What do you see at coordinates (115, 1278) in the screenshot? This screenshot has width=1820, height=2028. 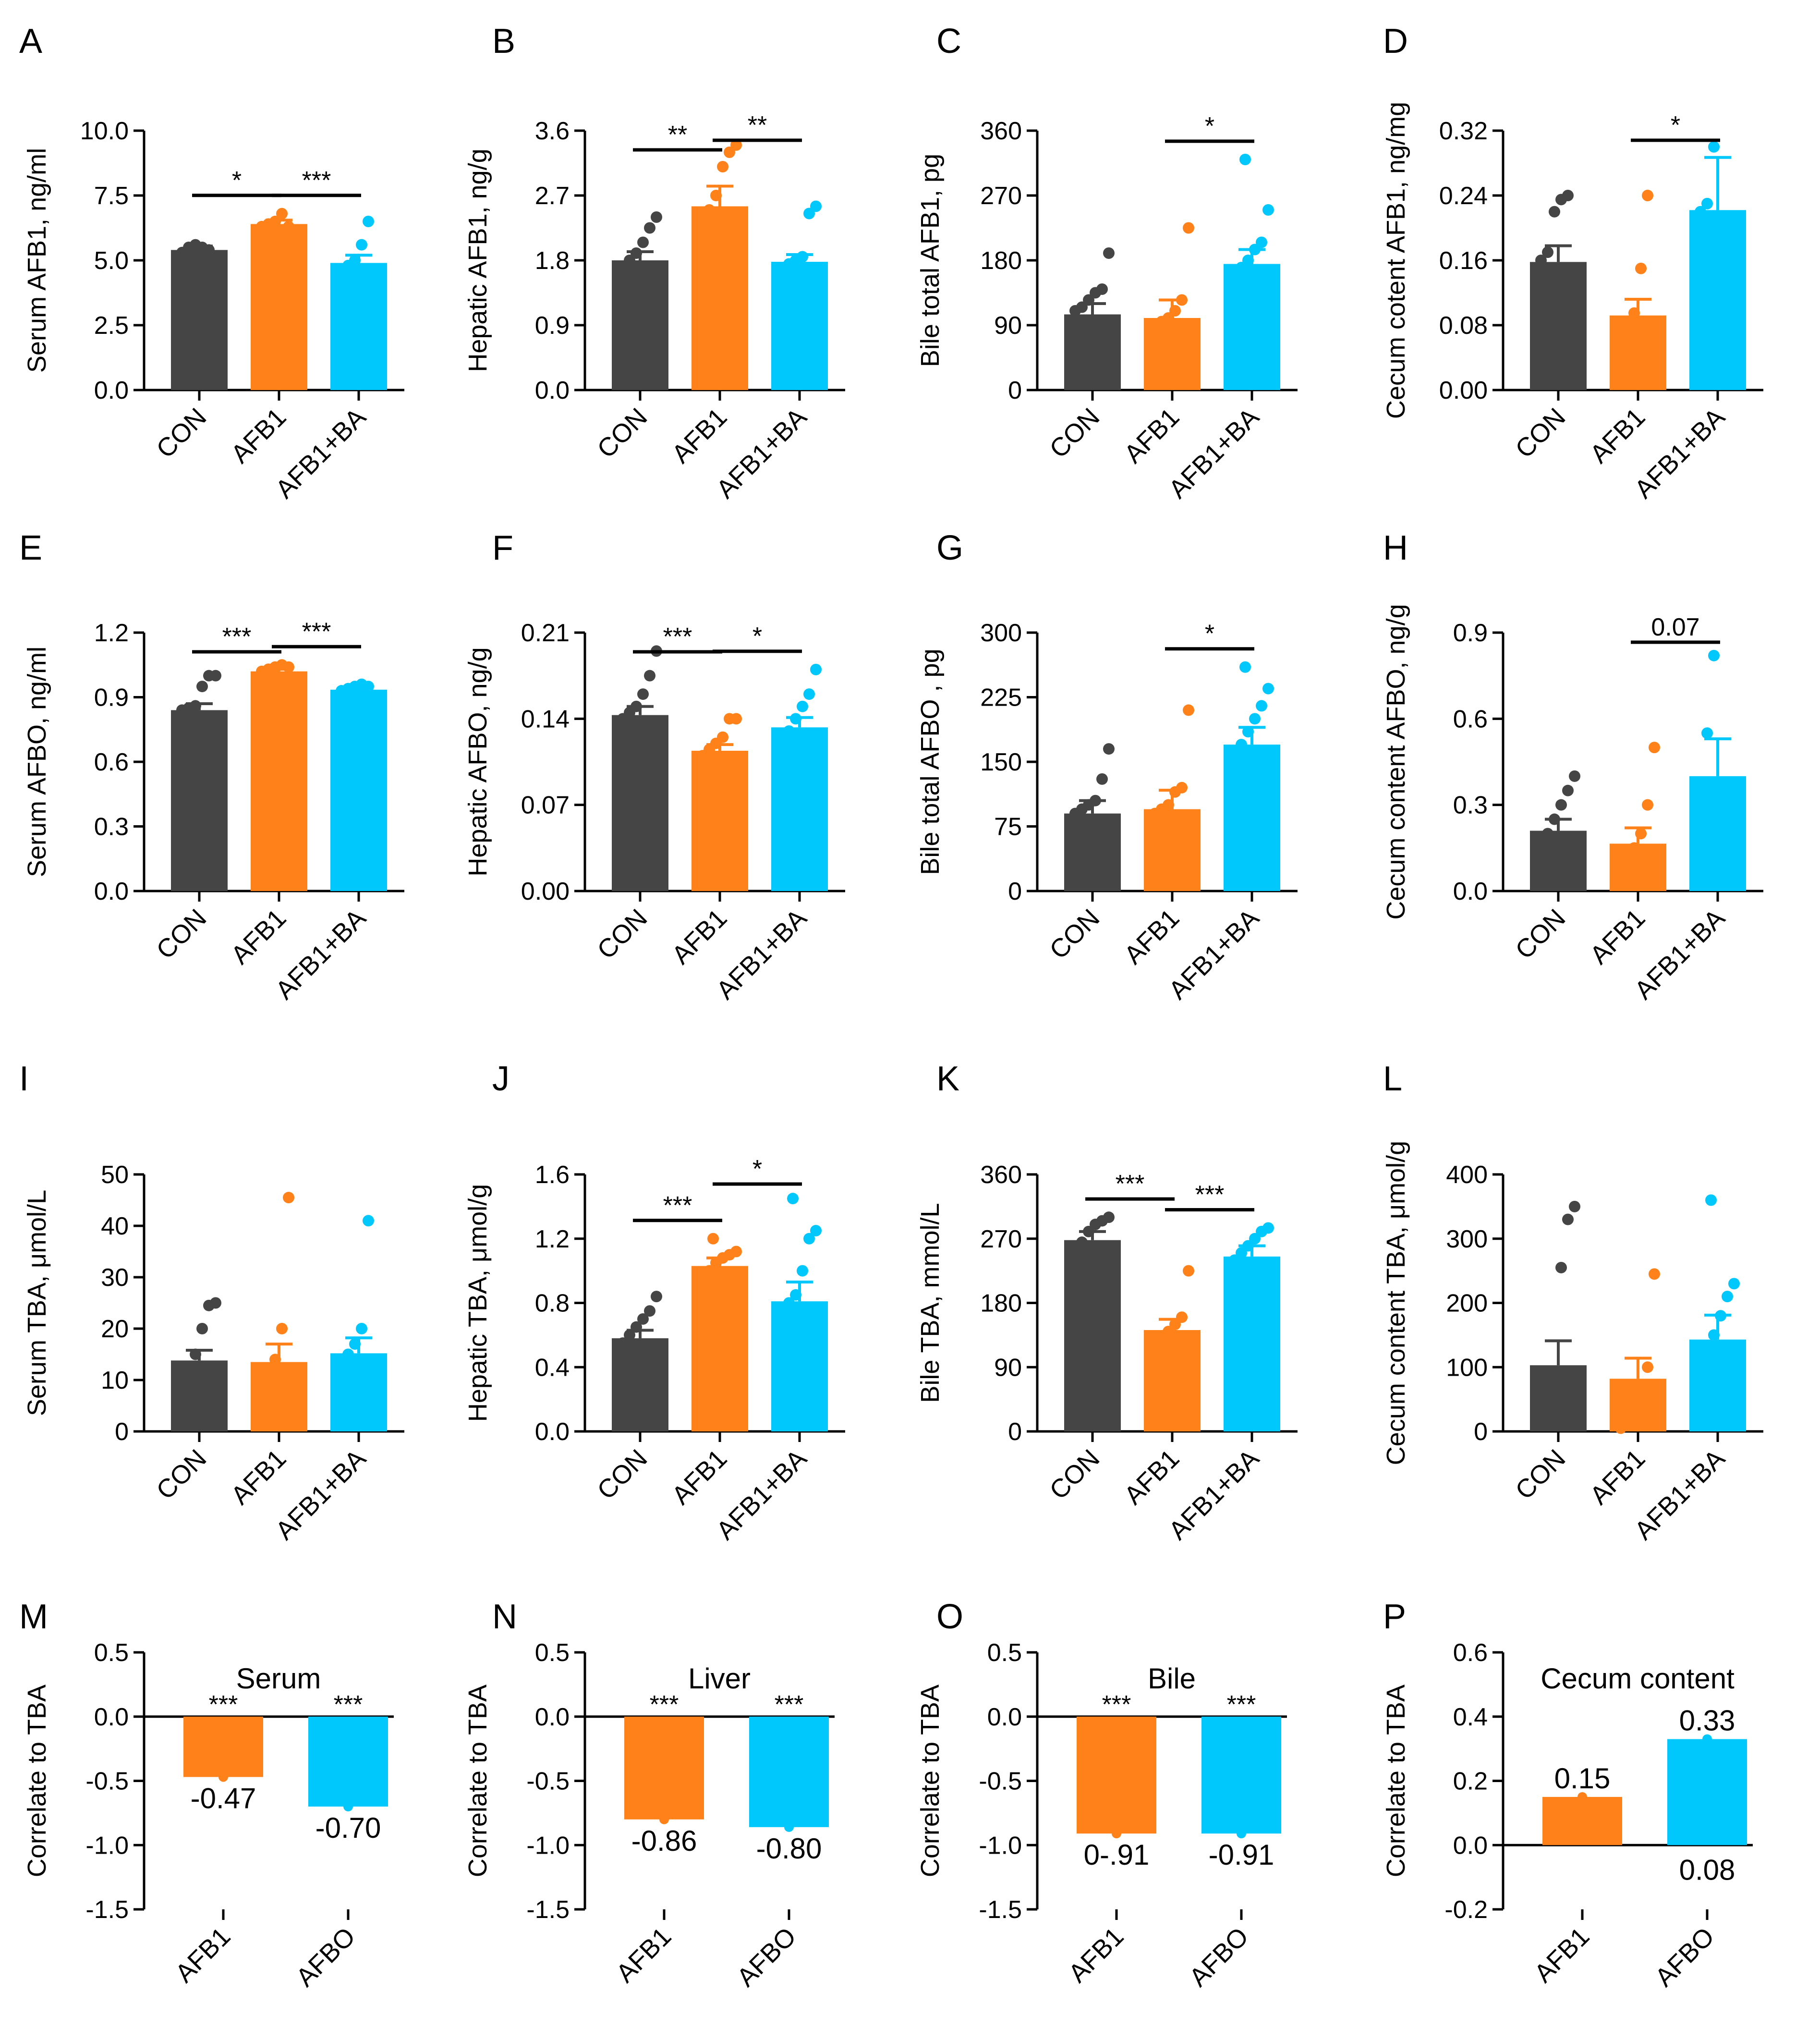 I see `y-tick-label: 30` at bounding box center [115, 1278].